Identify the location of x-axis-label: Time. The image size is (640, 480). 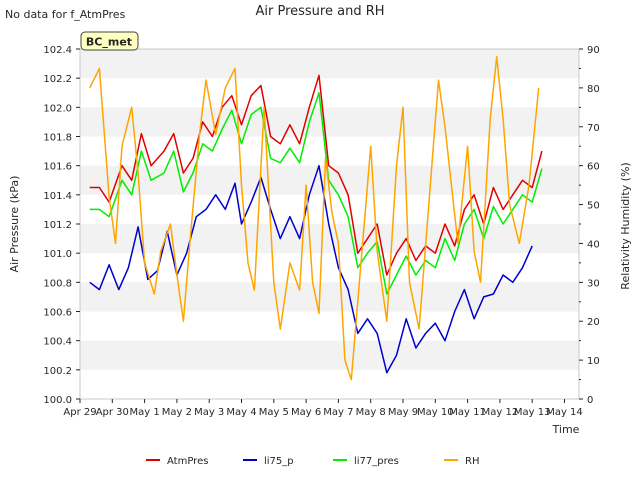
(566, 429).